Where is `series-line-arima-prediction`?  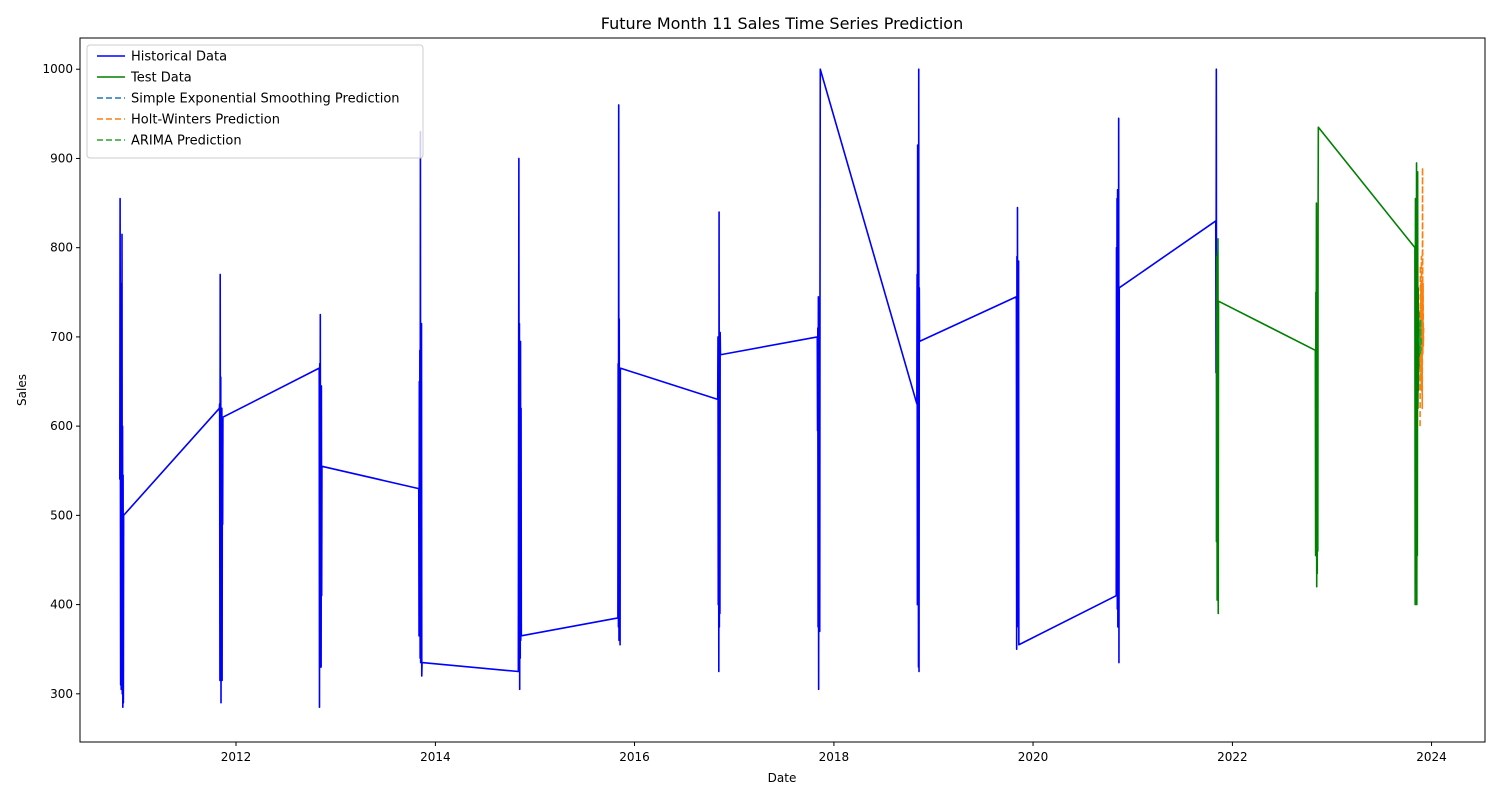
series-line-arima-prediction is located at coordinates (1420, 337).